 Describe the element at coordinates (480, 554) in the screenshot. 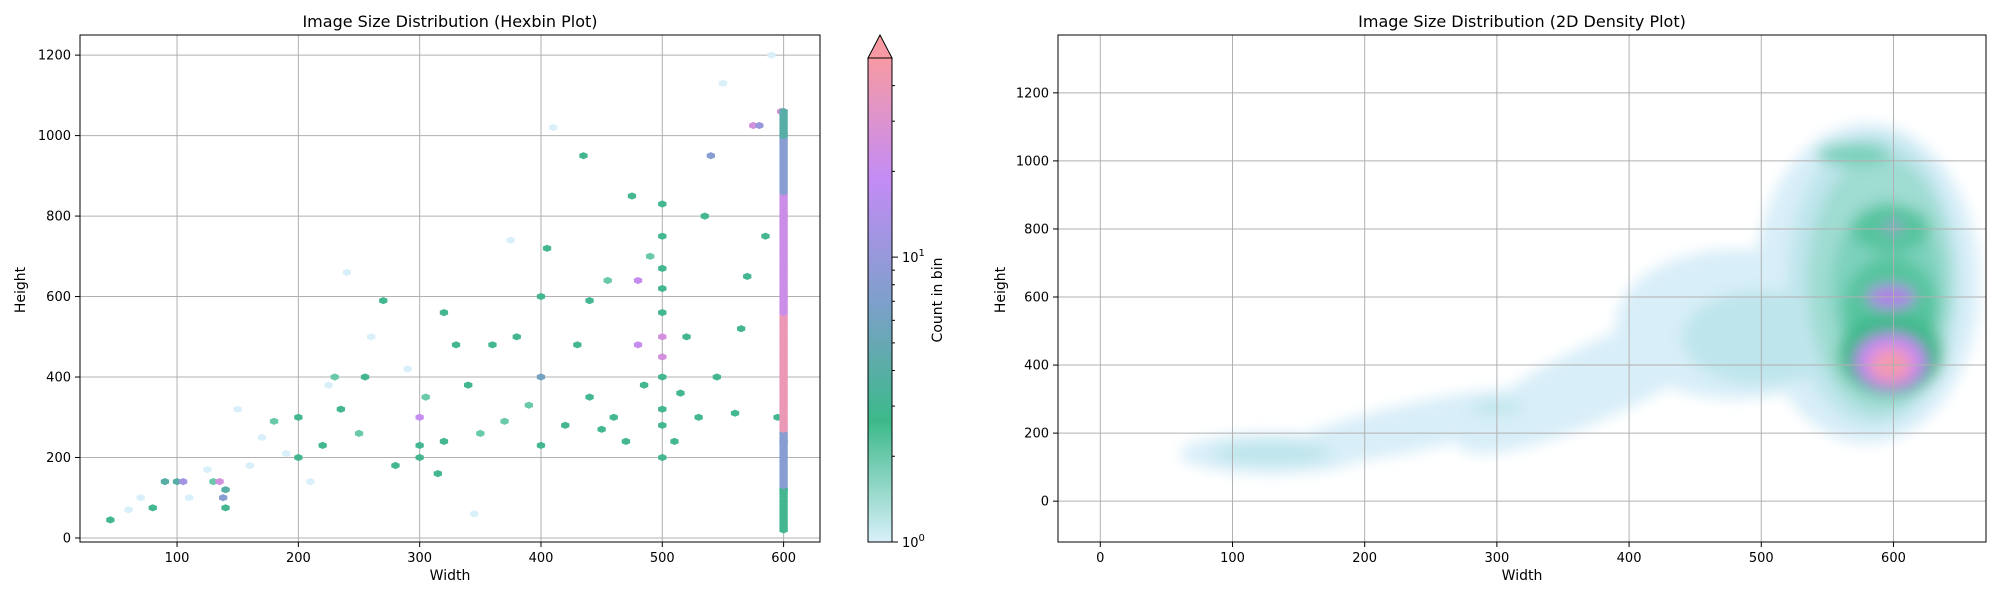

I see `hexbin-x-ticks: 100 200 300 400 500 600` at that location.